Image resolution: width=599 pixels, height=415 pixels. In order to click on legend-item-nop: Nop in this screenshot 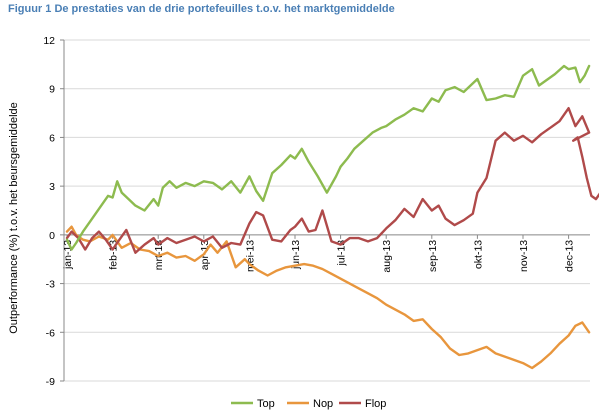, I will do `click(310, 404)`.